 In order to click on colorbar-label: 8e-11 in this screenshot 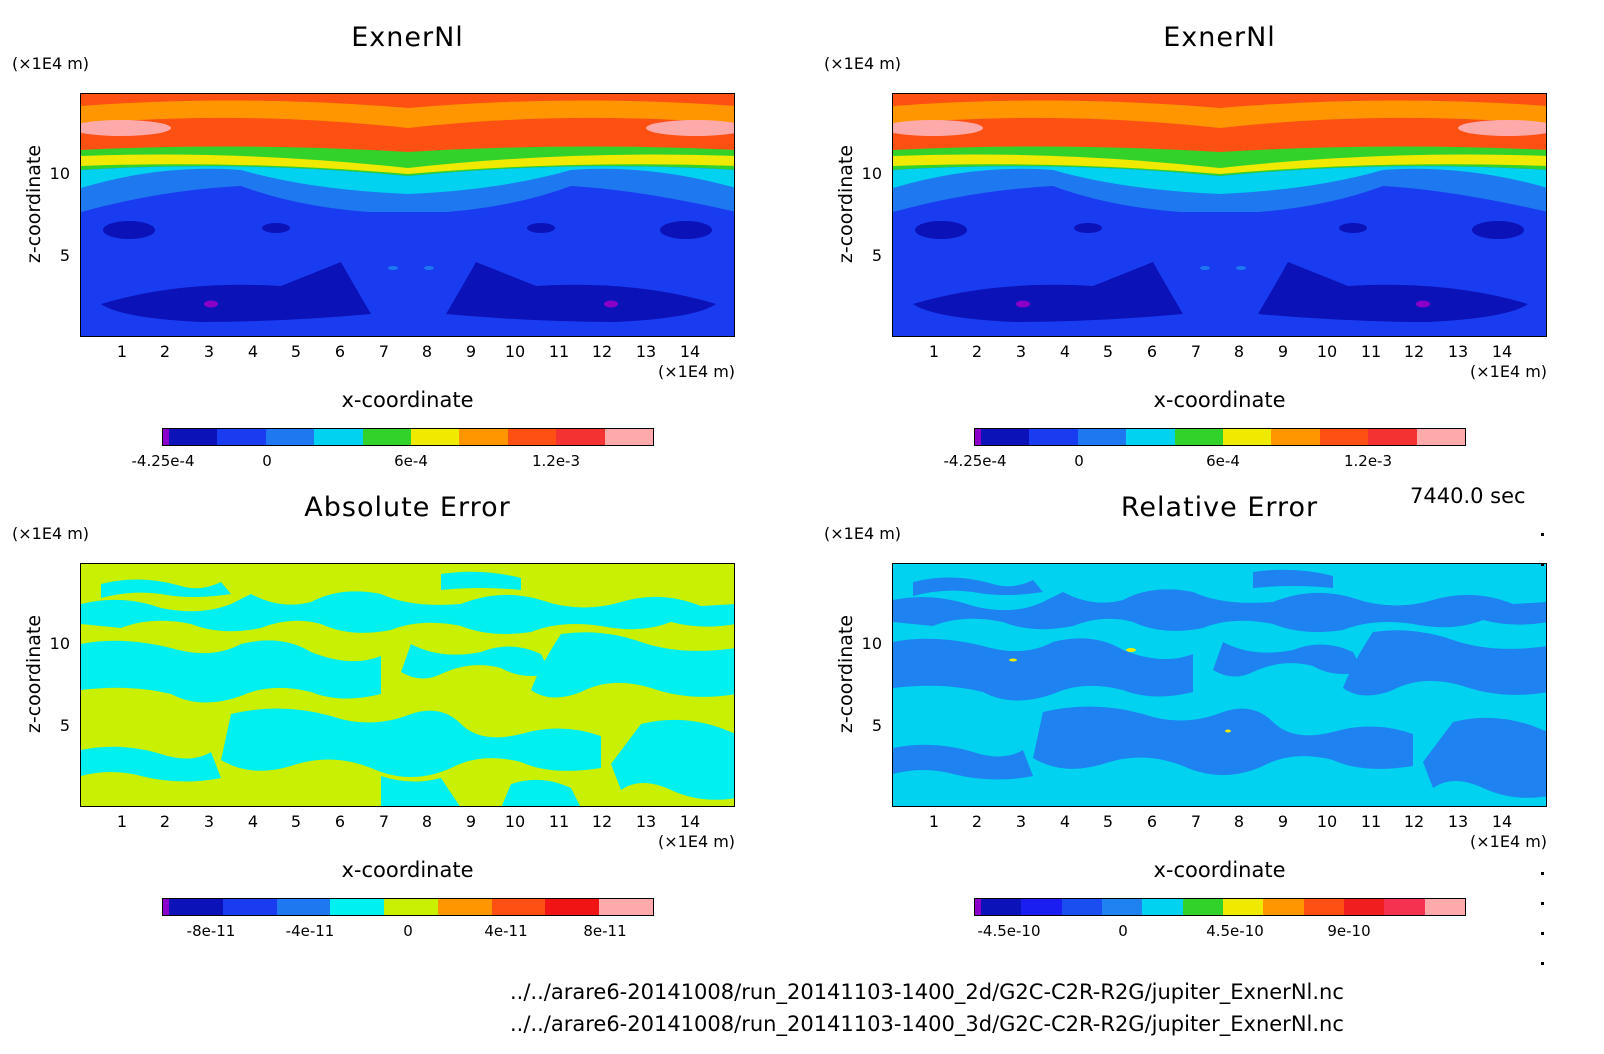, I will do `click(605, 931)`.